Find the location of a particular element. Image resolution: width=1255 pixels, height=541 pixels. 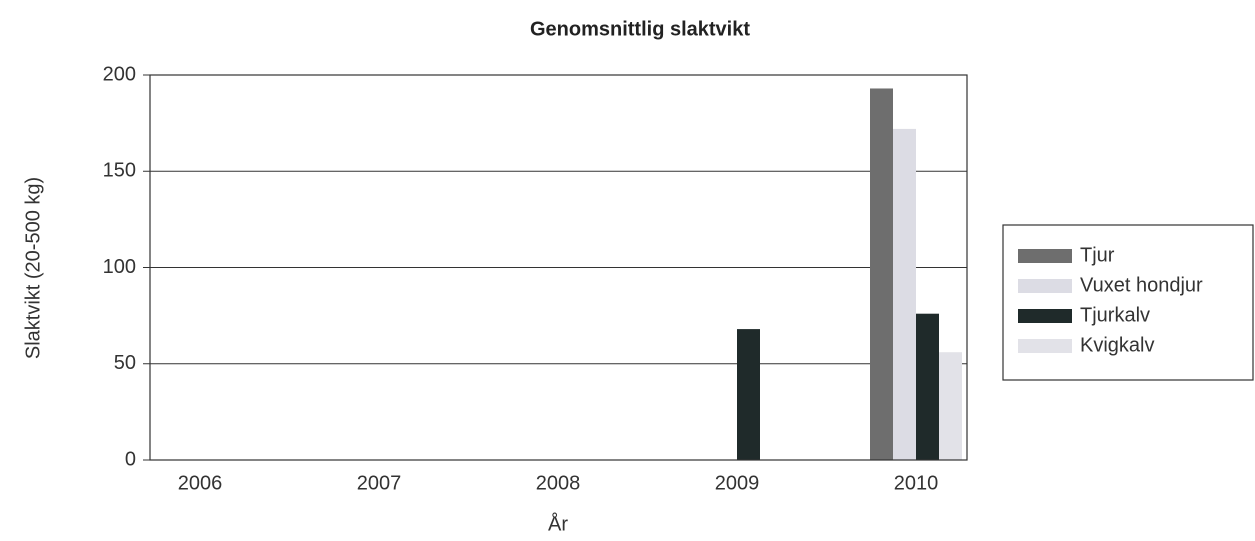

legend-label: Kvigkalv is located at coordinates (1117, 345).